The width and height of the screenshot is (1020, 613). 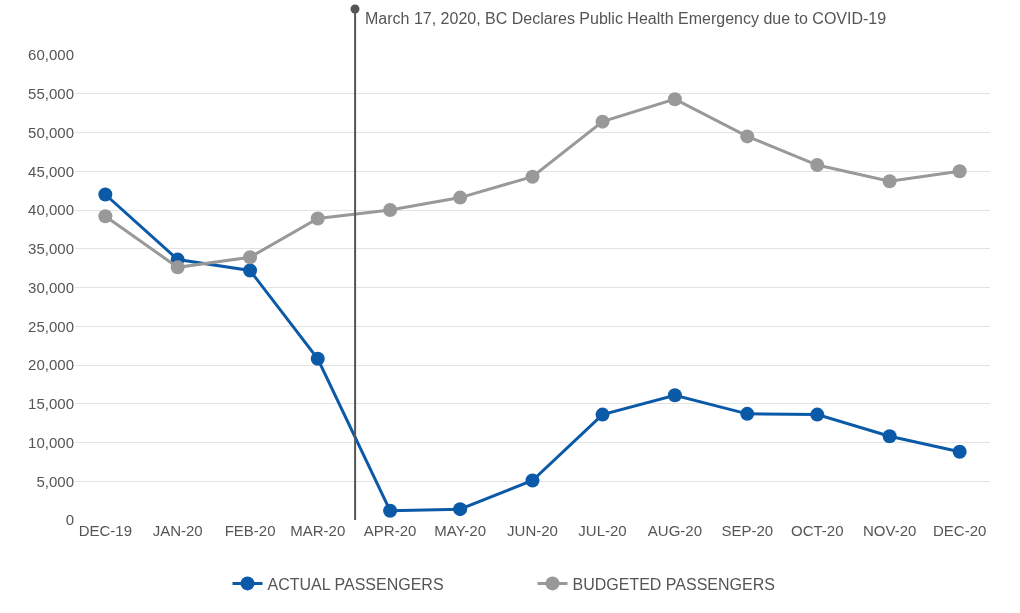 What do you see at coordinates (817, 530) in the screenshot?
I see `x-tick-label: OCT-20` at bounding box center [817, 530].